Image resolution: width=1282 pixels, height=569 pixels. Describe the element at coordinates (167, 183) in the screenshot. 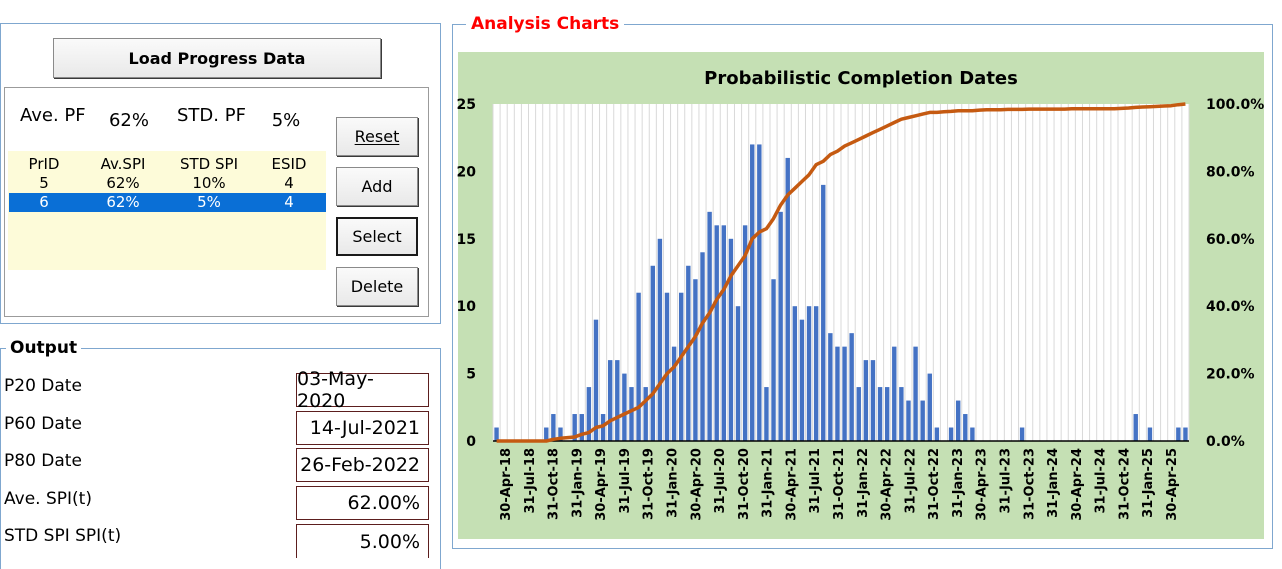

I see `list-item: 5 62% 10% 4` at that location.